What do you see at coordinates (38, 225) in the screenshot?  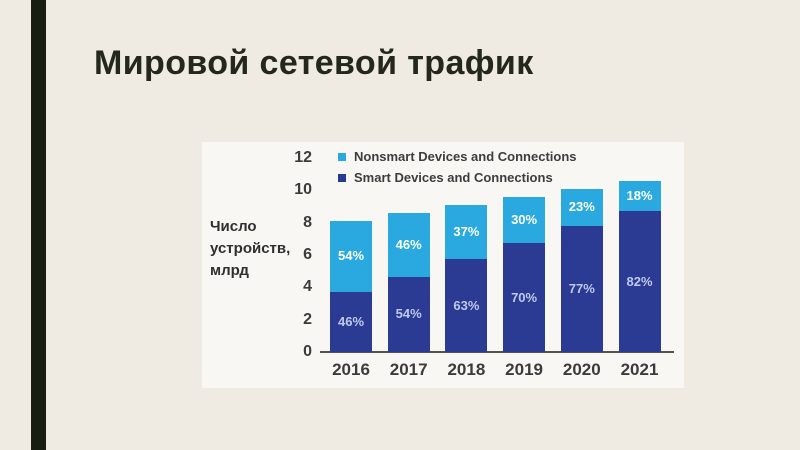 I see `left-accent-bar` at bounding box center [38, 225].